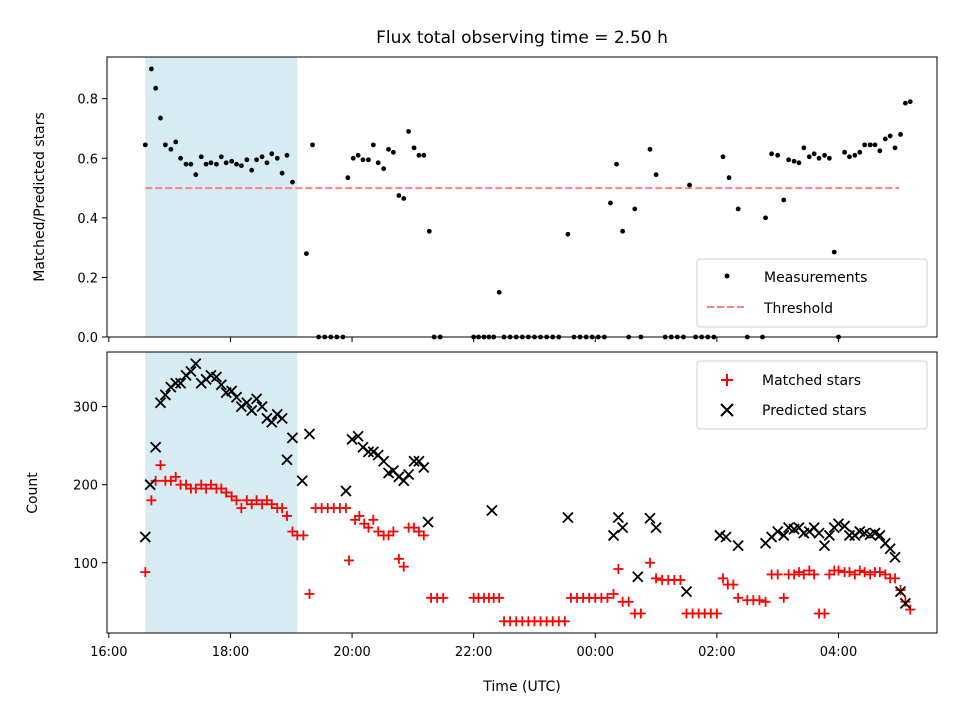 Image resolution: width=960 pixels, height=725 pixels. What do you see at coordinates (838, 652) in the screenshot?
I see `x-tick-label: 04:00` at bounding box center [838, 652].